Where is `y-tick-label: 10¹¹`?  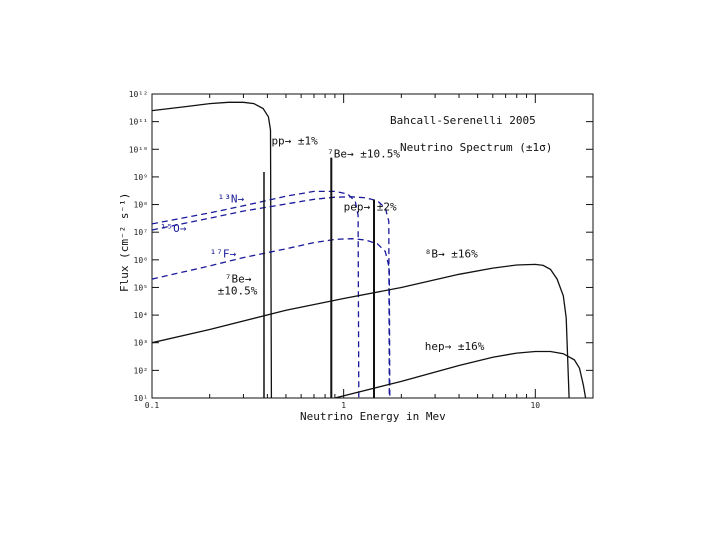 y-tick-label: 10¹¹ is located at coordinates (138, 122).